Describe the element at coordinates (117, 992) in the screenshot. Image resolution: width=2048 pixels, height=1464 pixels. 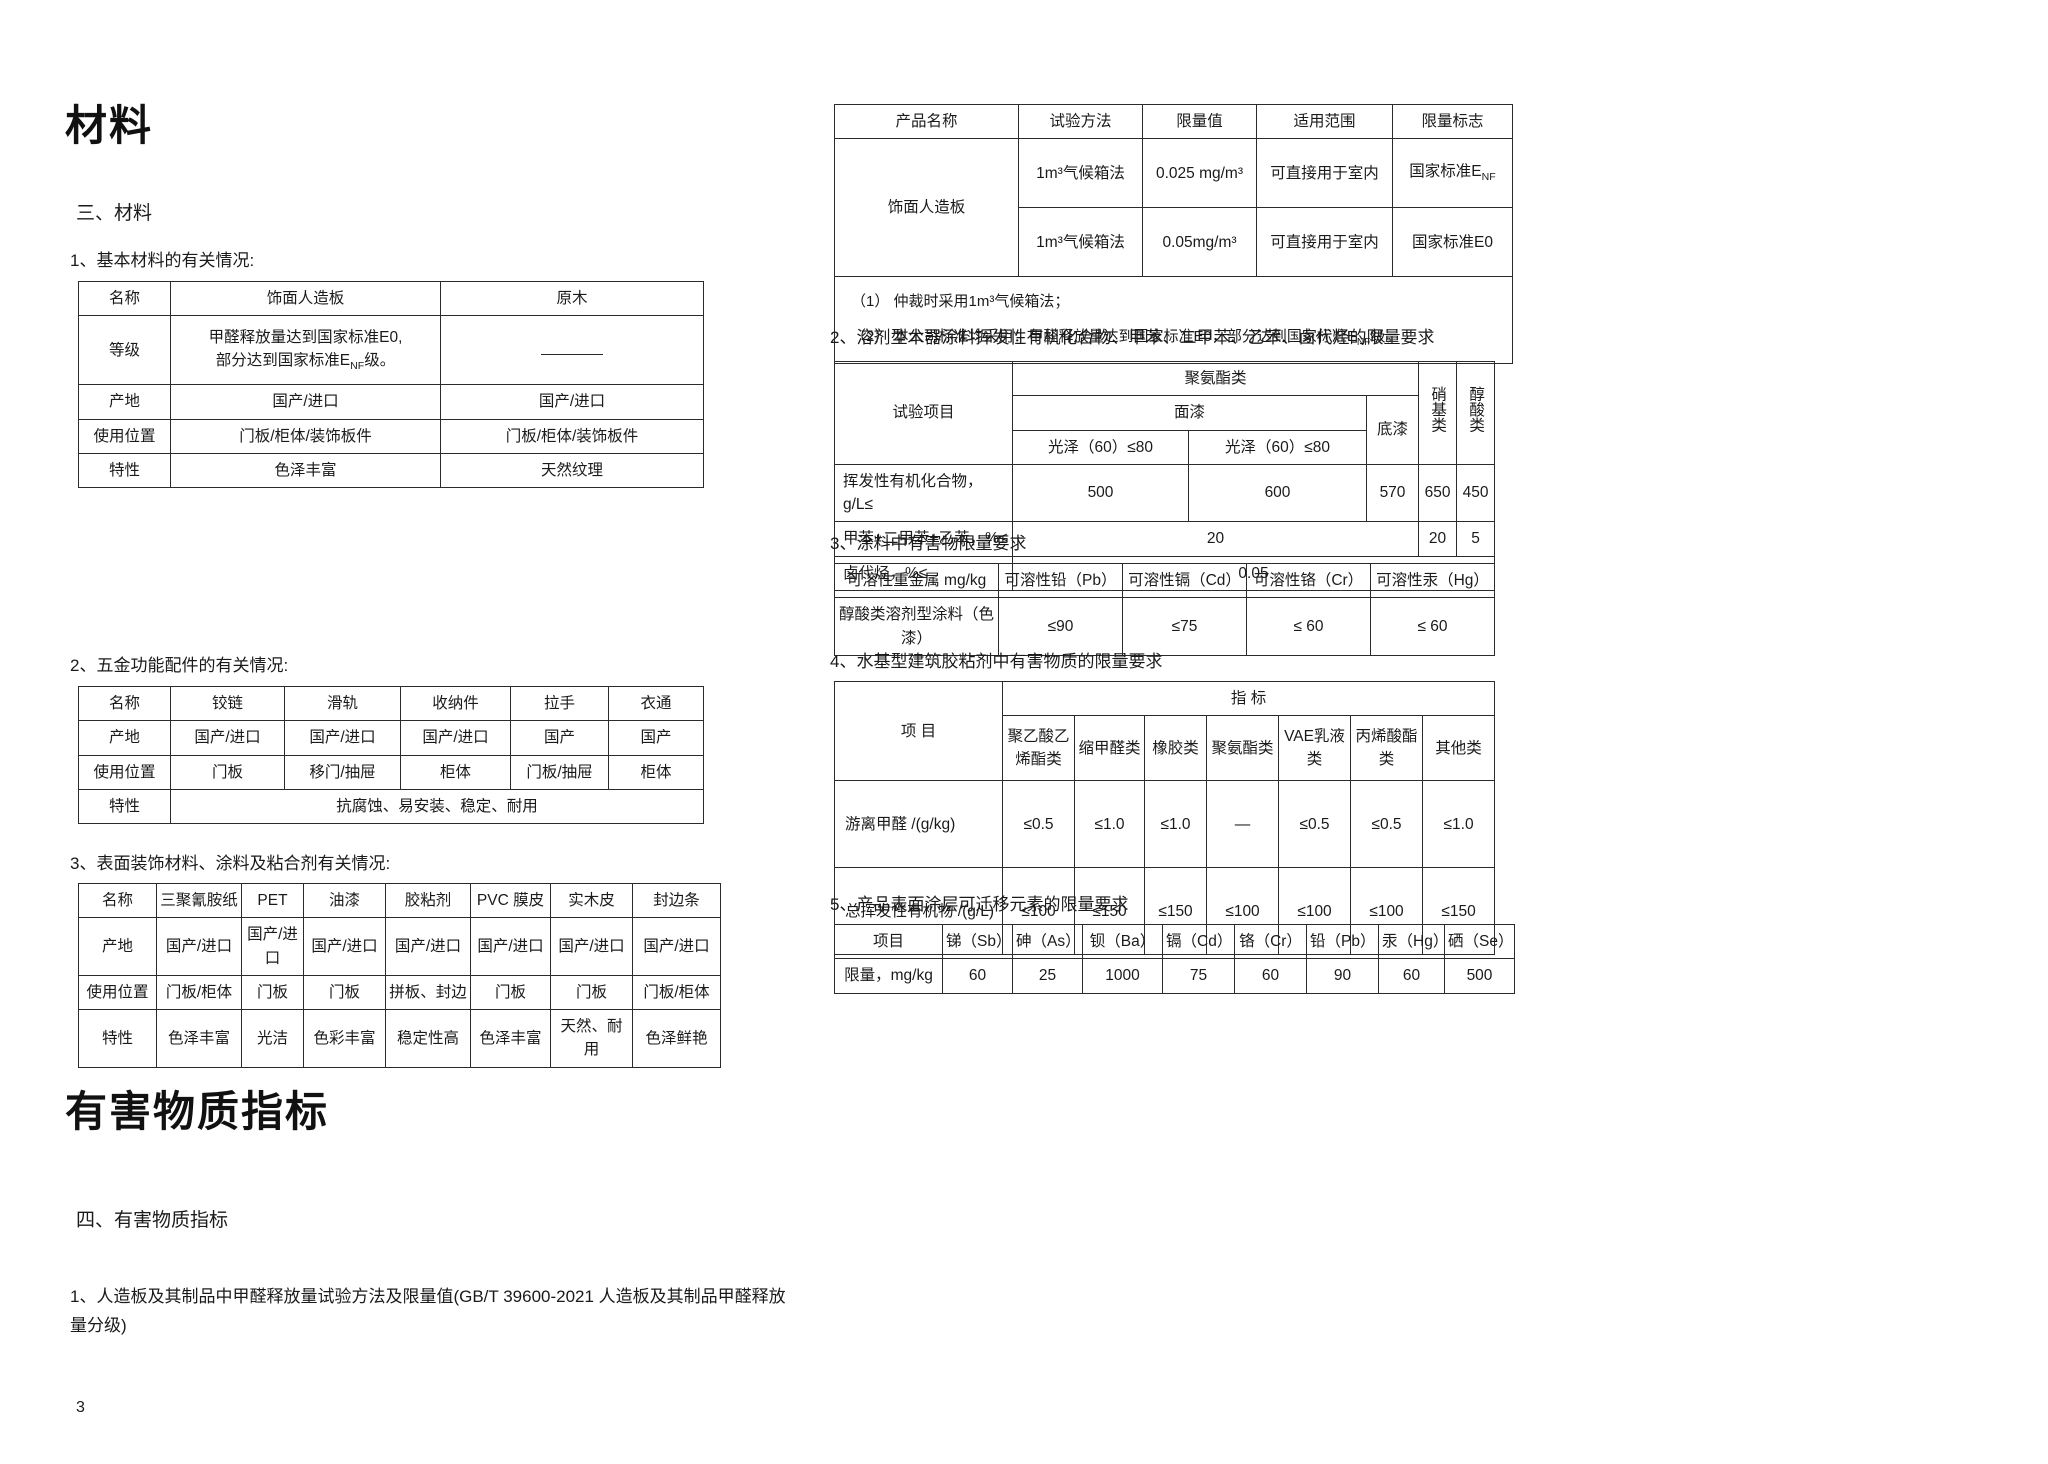
I see `cell-label: 使用位置` at that location.